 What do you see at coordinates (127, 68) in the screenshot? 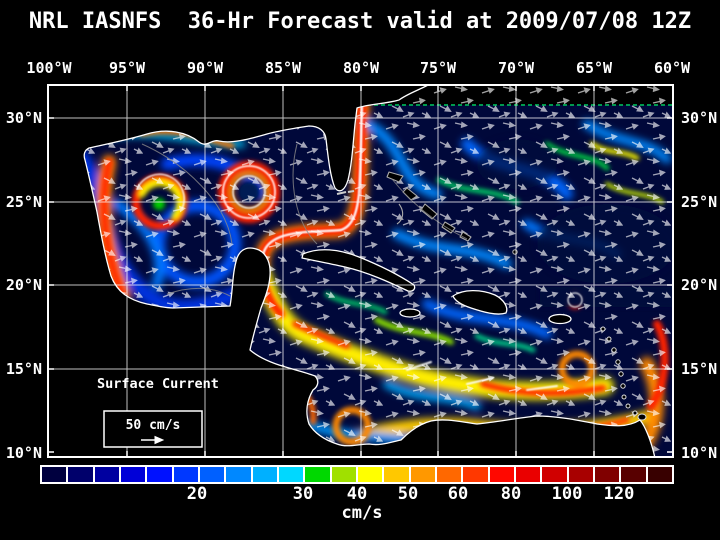
I see `lon-label-95w: 95°W` at bounding box center [127, 68].